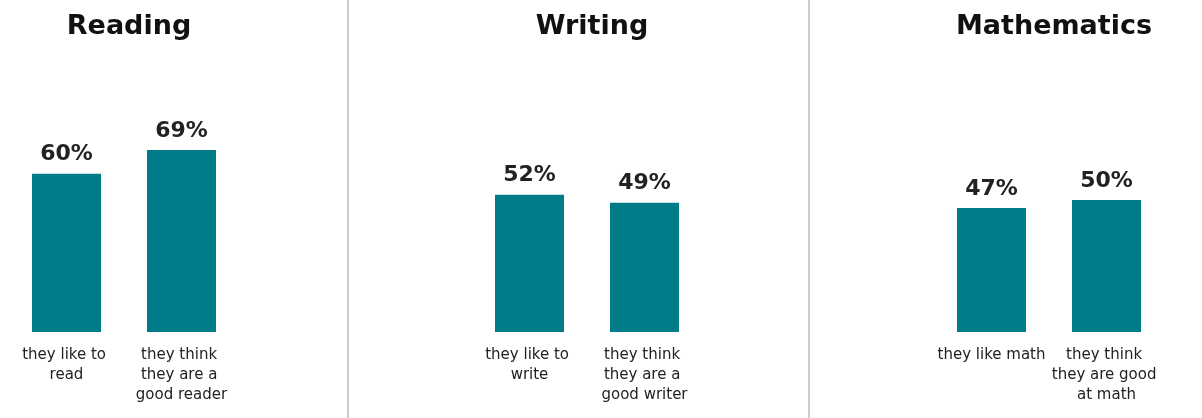 The image size is (1202, 418). Describe the element at coordinates (1054, 24) in the screenshot. I see `chart-title: Mathematics` at that location.